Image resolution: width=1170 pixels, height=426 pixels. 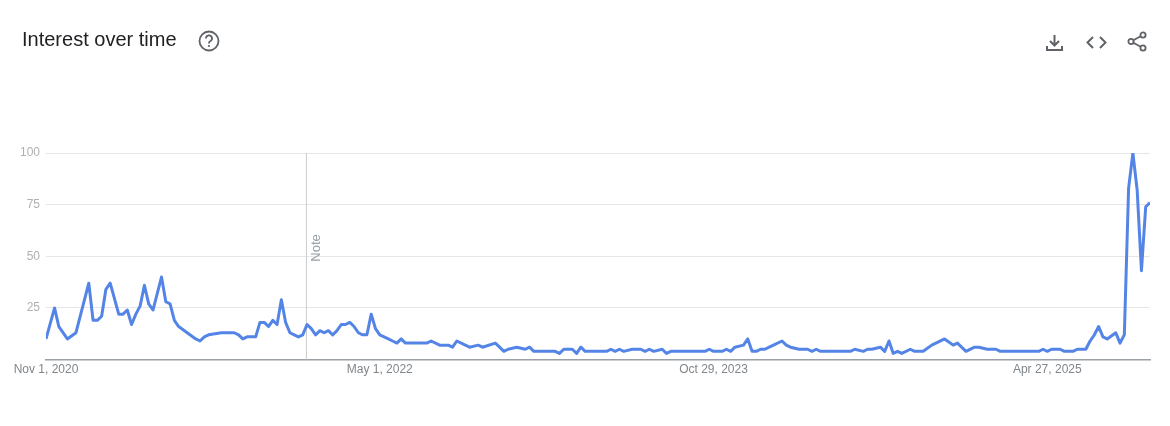 What do you see at coordinates (99, 39) in the screenshot?
I see `chart-title: Interest over time` at bounding box center [99, 39].